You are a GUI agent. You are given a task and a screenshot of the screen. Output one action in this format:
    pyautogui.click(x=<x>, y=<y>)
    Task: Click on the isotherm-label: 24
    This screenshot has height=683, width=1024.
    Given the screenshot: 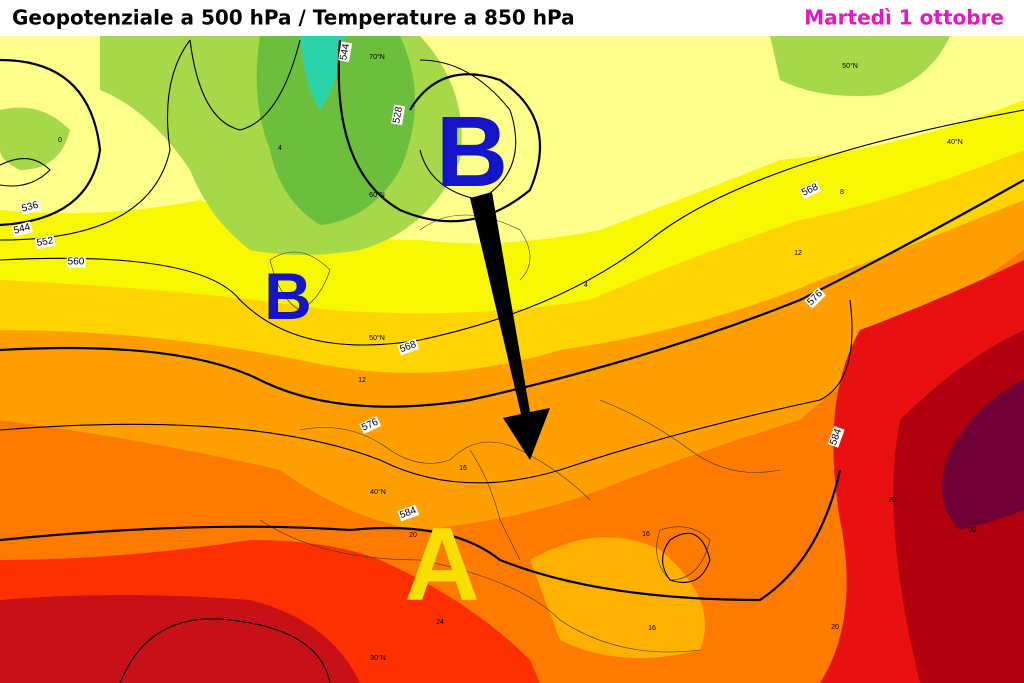 What is the action you would take?
    pyautogui.click(x=440, y=622)
    